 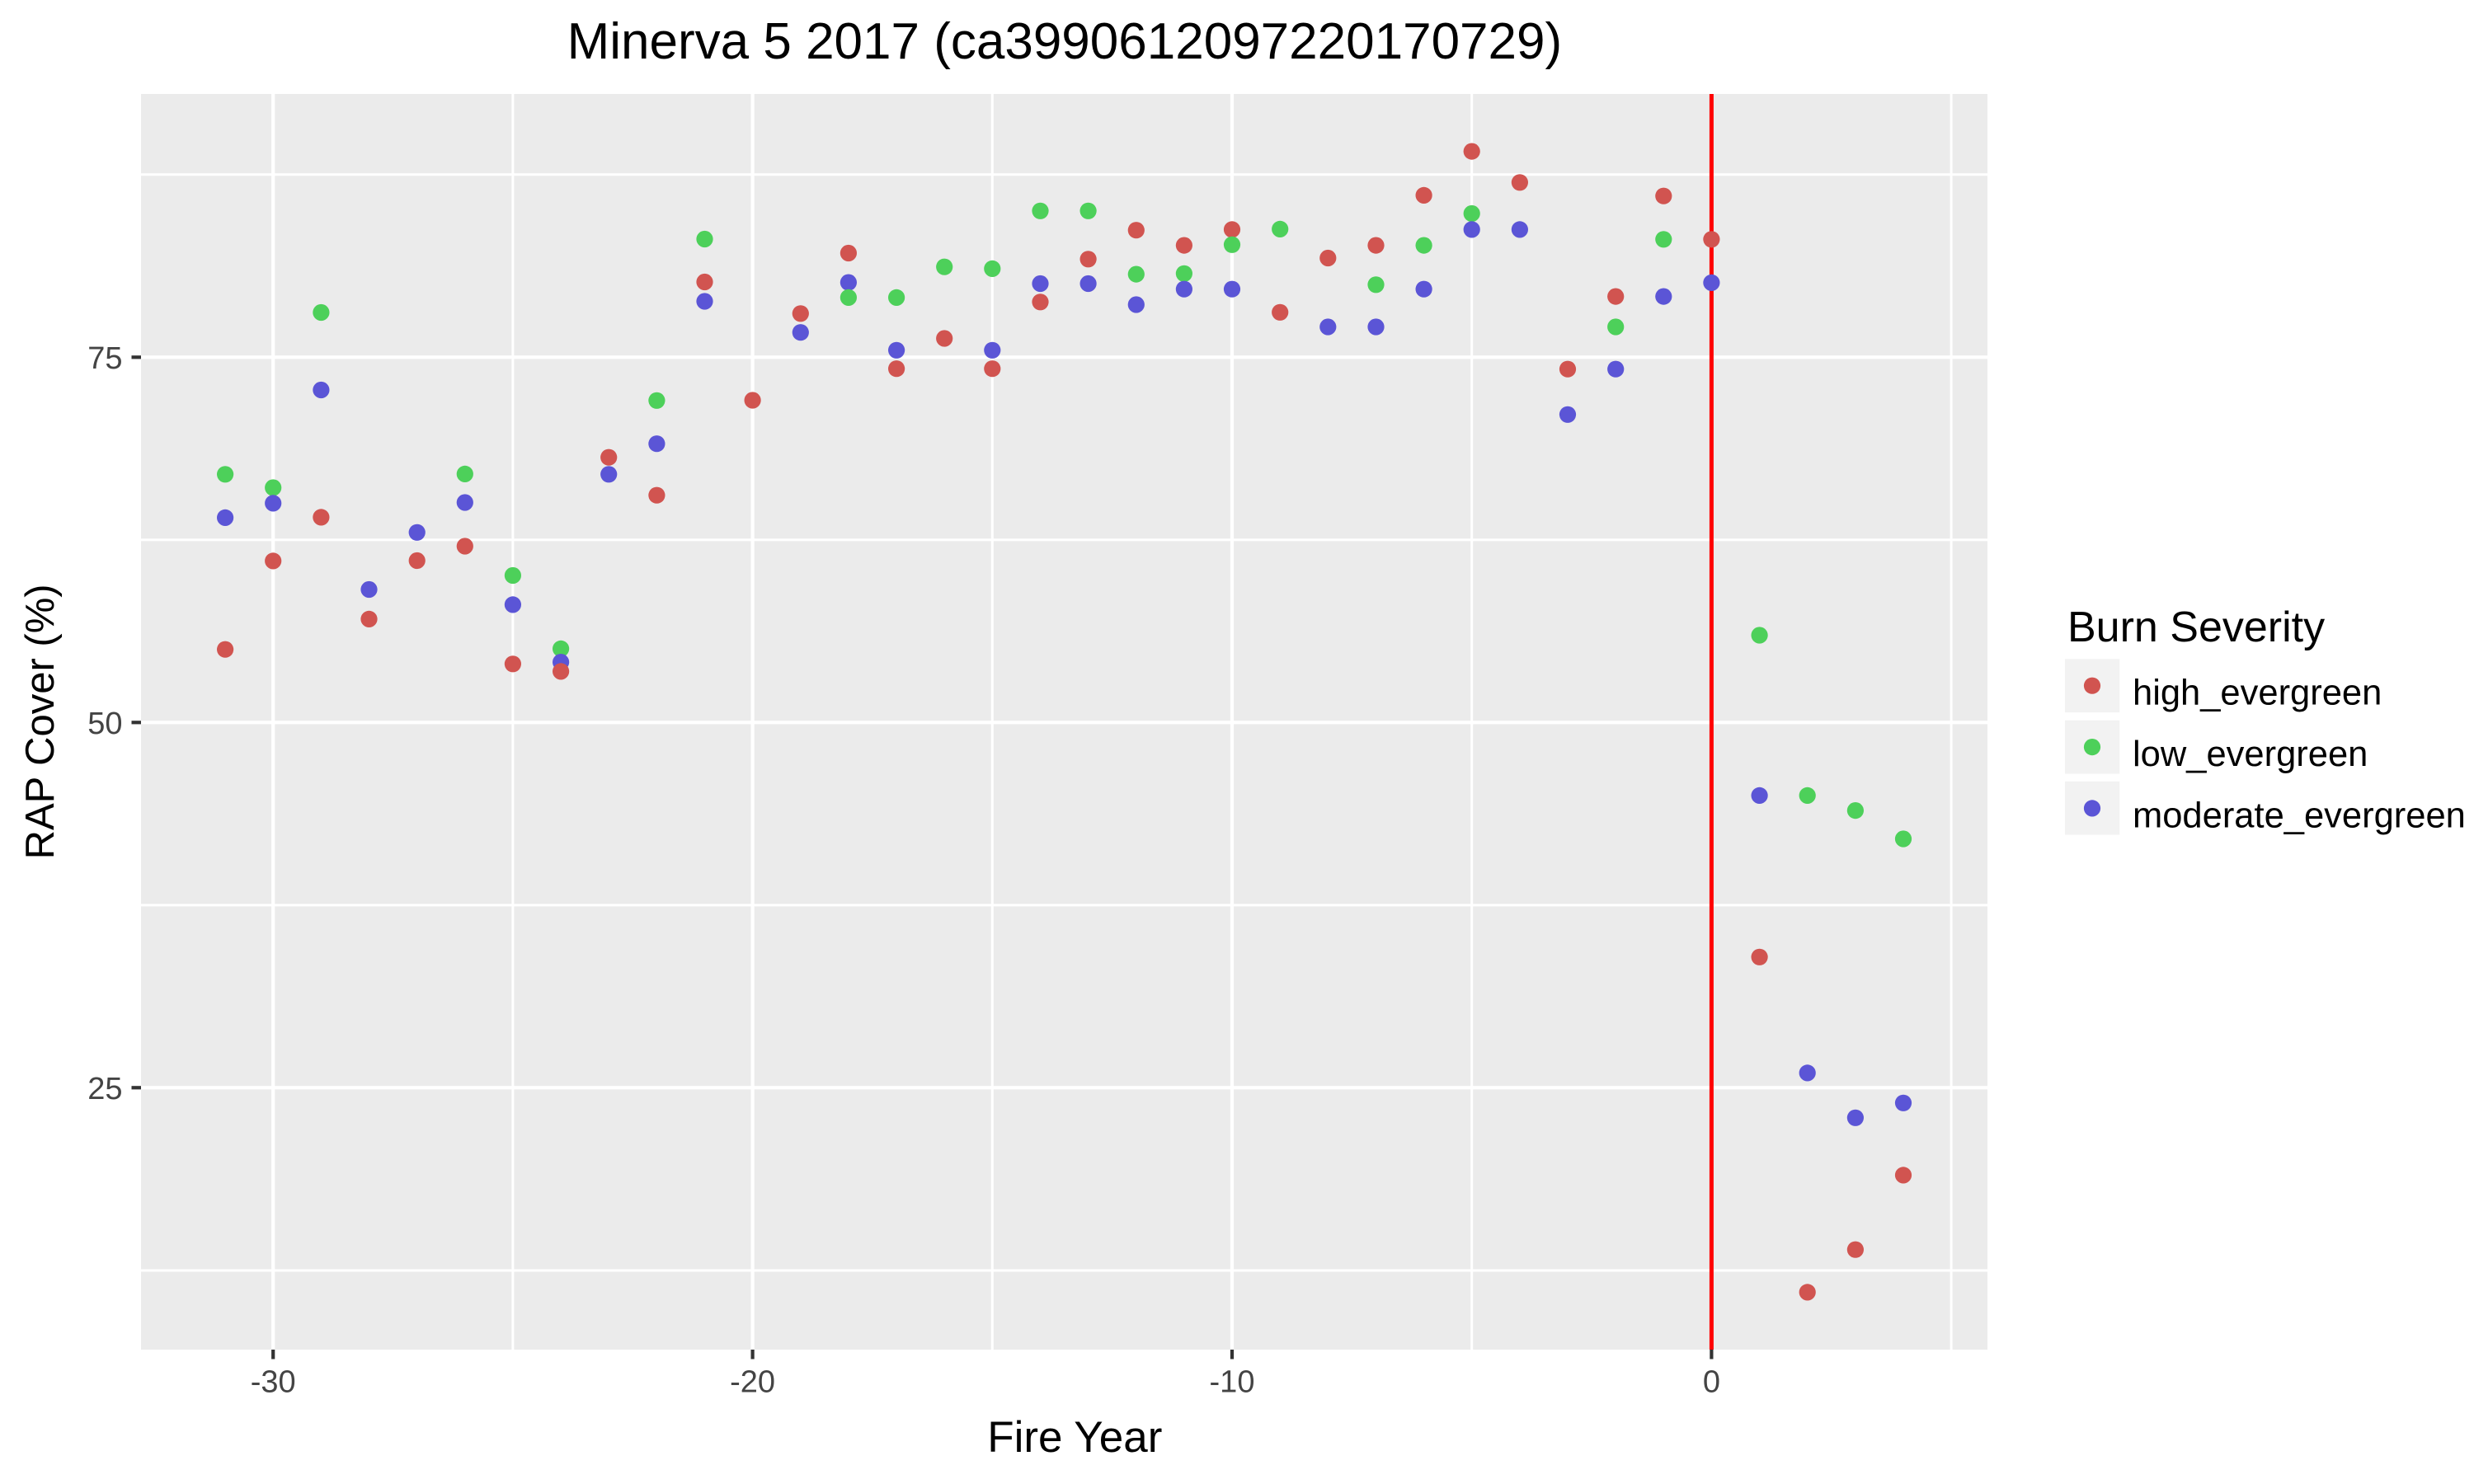 What do you see at coordinates (752, 1382) in the screenshot?
I see `svg-text: -20` at bounding box center [752, 1382].